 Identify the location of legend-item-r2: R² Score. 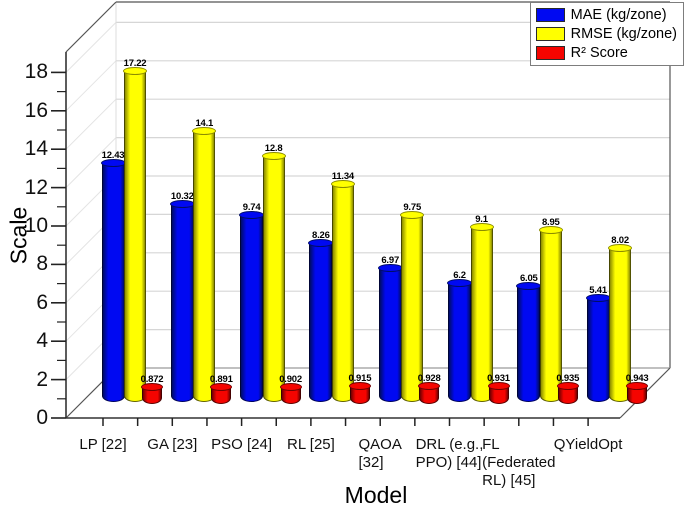
(606, 53).